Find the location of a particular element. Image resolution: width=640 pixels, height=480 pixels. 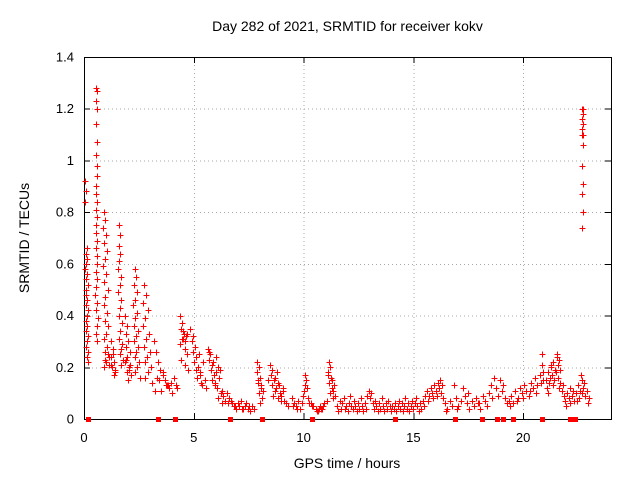

y-tick-label: 0.6 is located at coordinates (65, 263).